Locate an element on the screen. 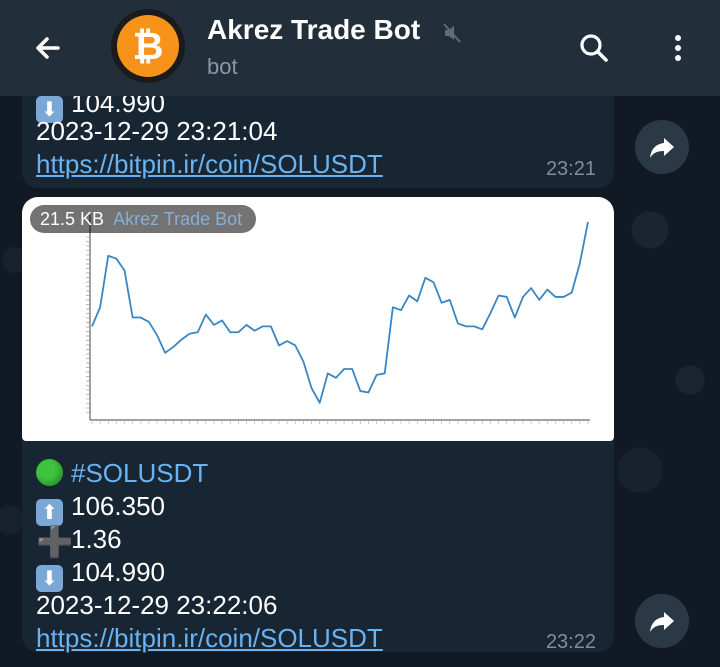 The image size is (720, 667). bitcoin-icon: ₿ is located at coordinates (148, 46).